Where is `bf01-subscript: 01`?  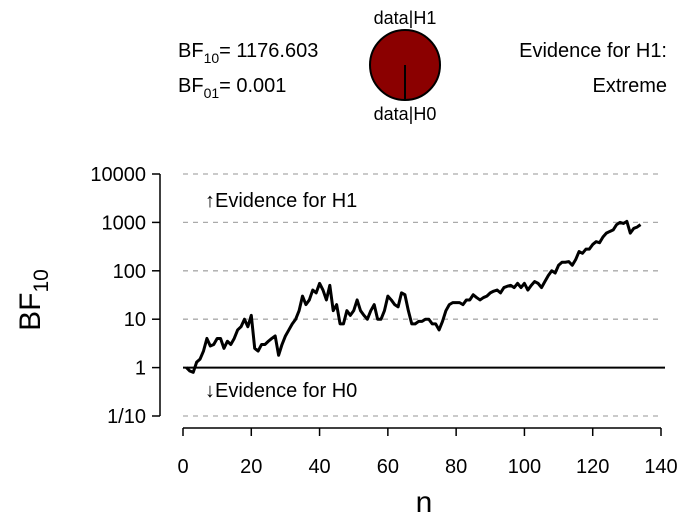 bf01-subscript: 01 is located at coordinates (212, 93).